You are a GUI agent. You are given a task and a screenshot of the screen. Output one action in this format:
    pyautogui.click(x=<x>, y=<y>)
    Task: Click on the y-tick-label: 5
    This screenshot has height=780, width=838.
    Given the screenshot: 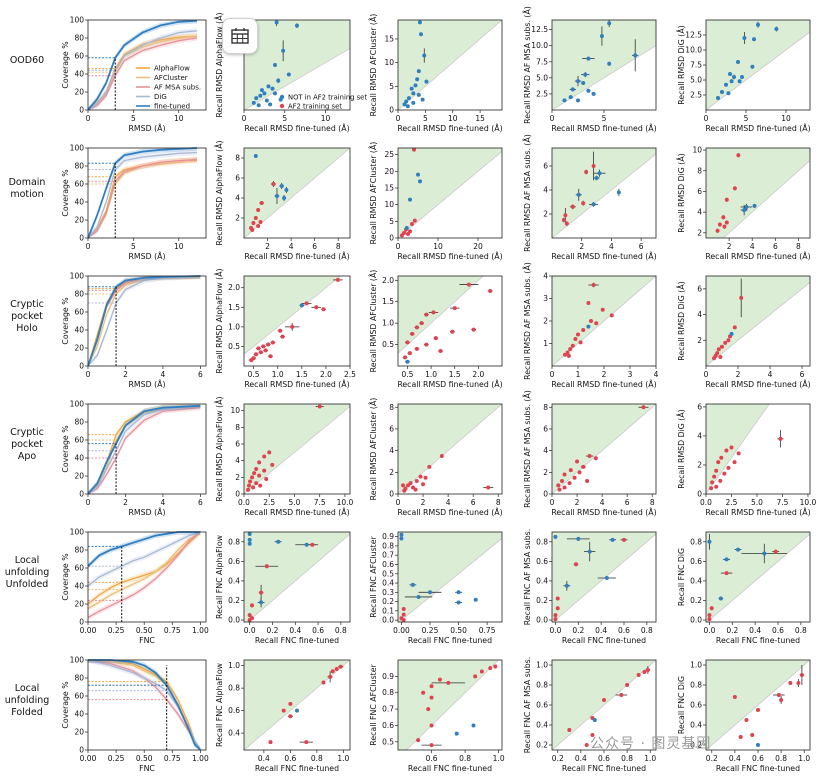 What is the action you would take?
    pyautogui.click(x=391, y=221)
    